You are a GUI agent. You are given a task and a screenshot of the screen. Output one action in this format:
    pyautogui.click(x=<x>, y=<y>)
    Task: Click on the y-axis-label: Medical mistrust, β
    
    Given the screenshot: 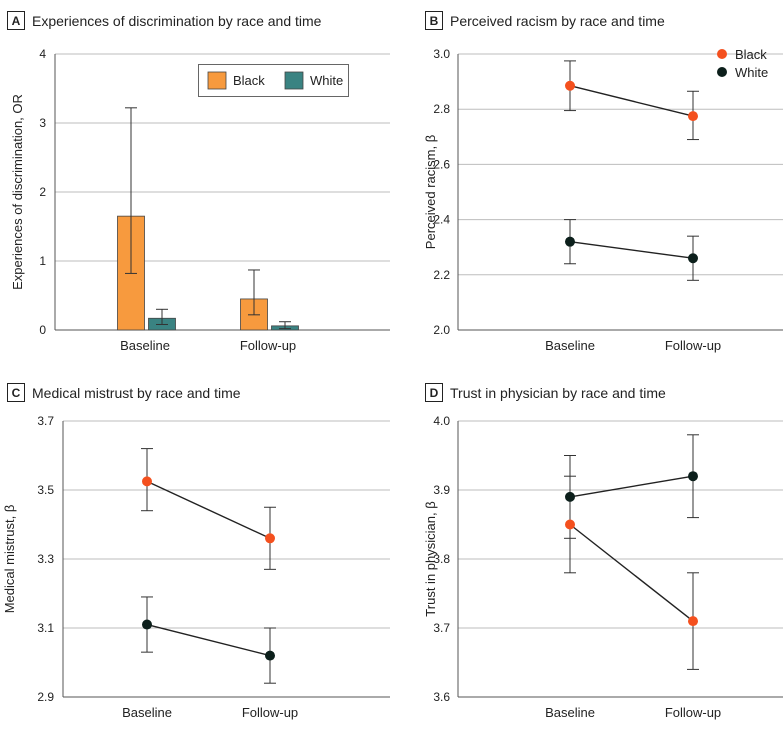 What is the action you would take?
    pyautogui.click(x=9, y=559)
    